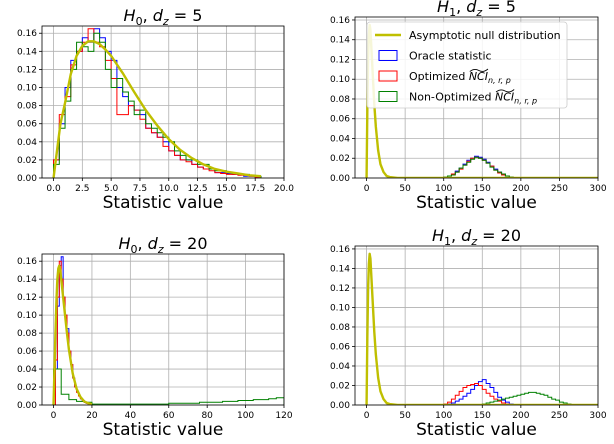 The height and width of the screenshot is (444, 614). What do you see at coordinates (283, 416) in the screenshot?
I see `x-tick-label: 120` at bounding box center [283, 416].